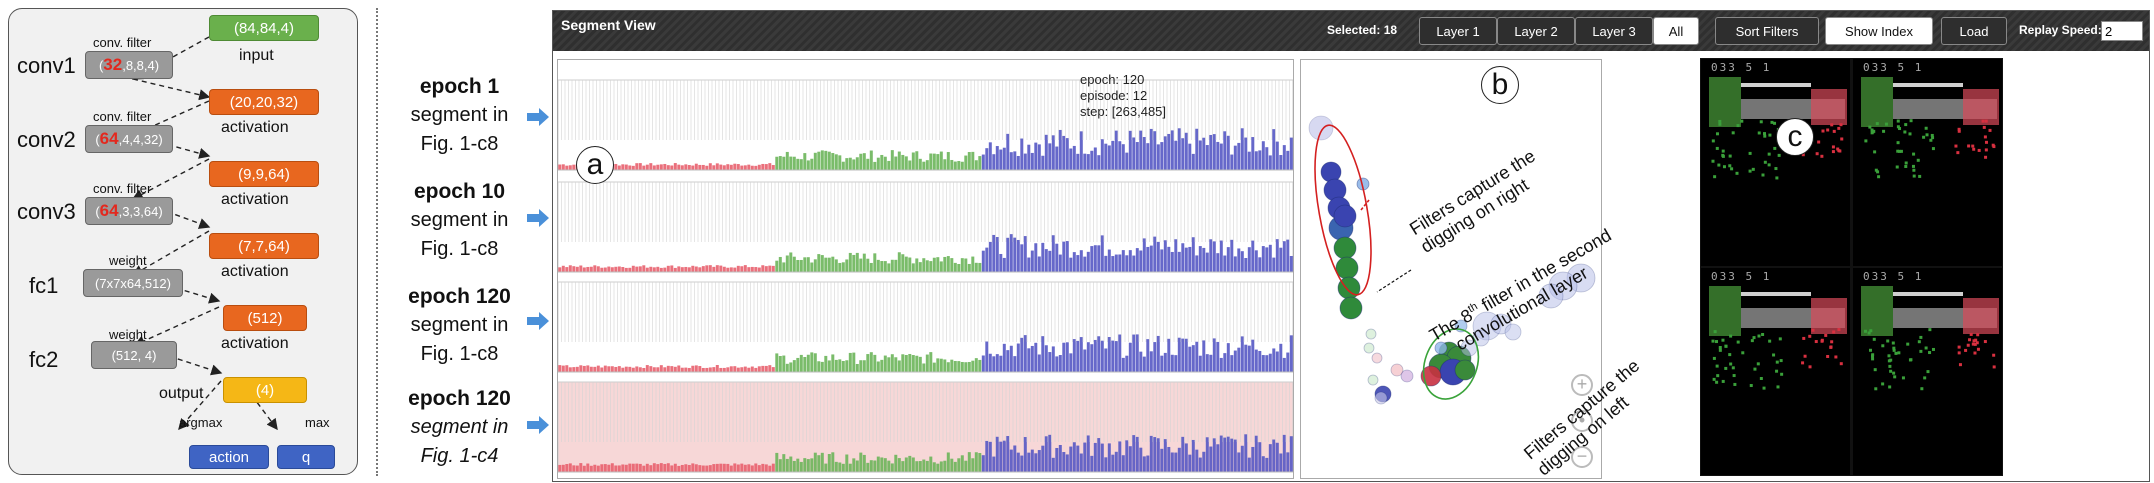 Image resolution: width=2154 pixels, height=483 pixels. I want to click on scatter-panel: b + • −, so click(1451, 269).